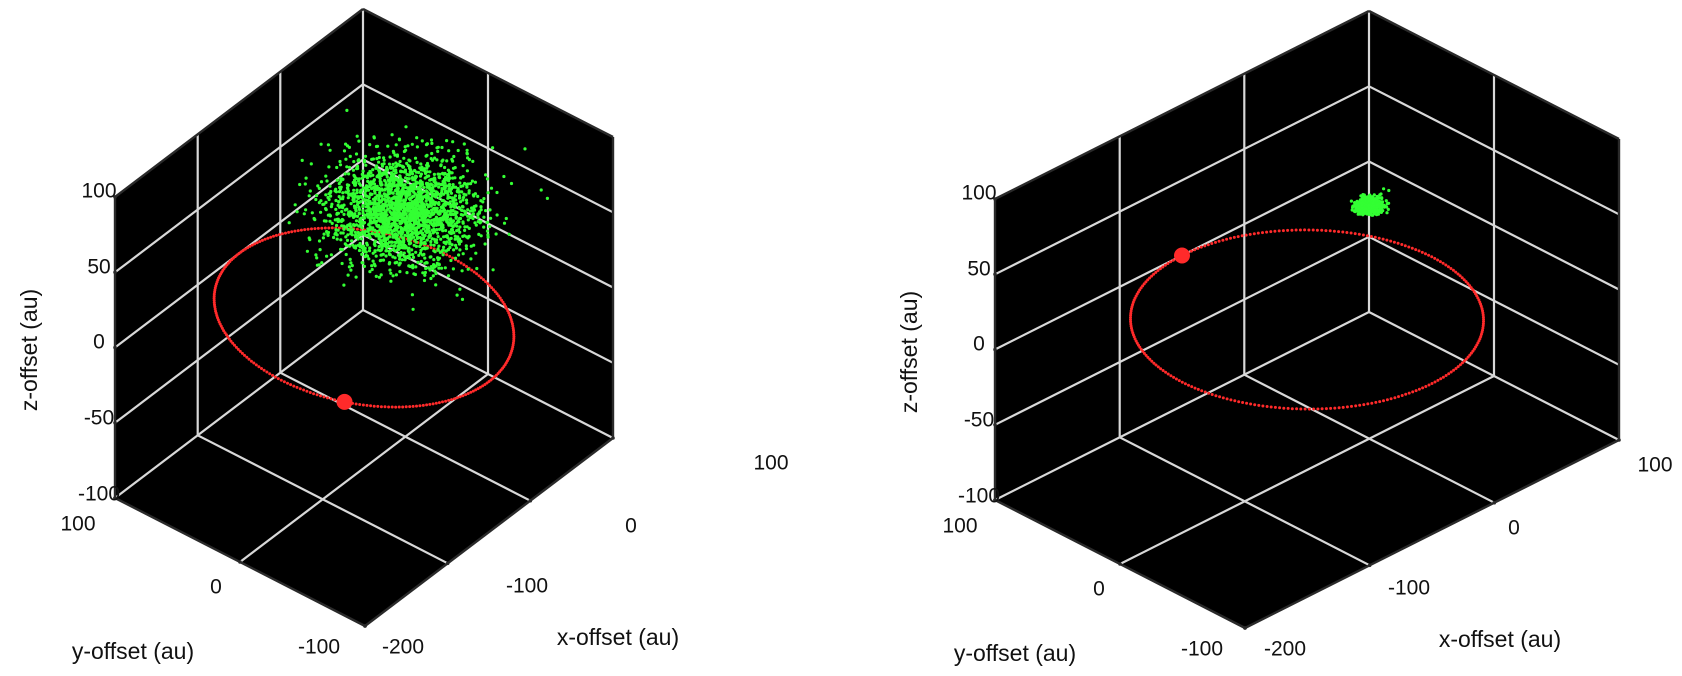  Describe the element at coordinates (115, 423) in the screenshot. I see `z-tick-mark` at that location.